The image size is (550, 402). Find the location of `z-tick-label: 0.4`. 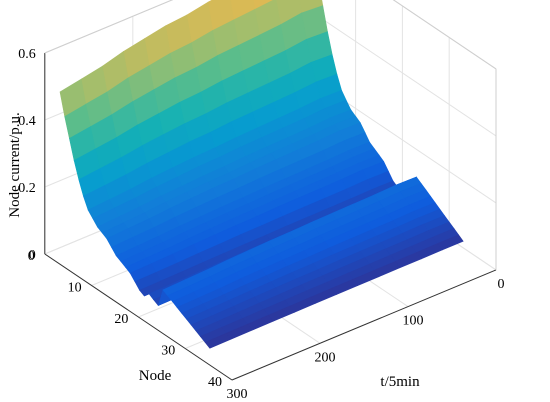

z-tick-label: 0.4 is located at coordinates (27, 121).